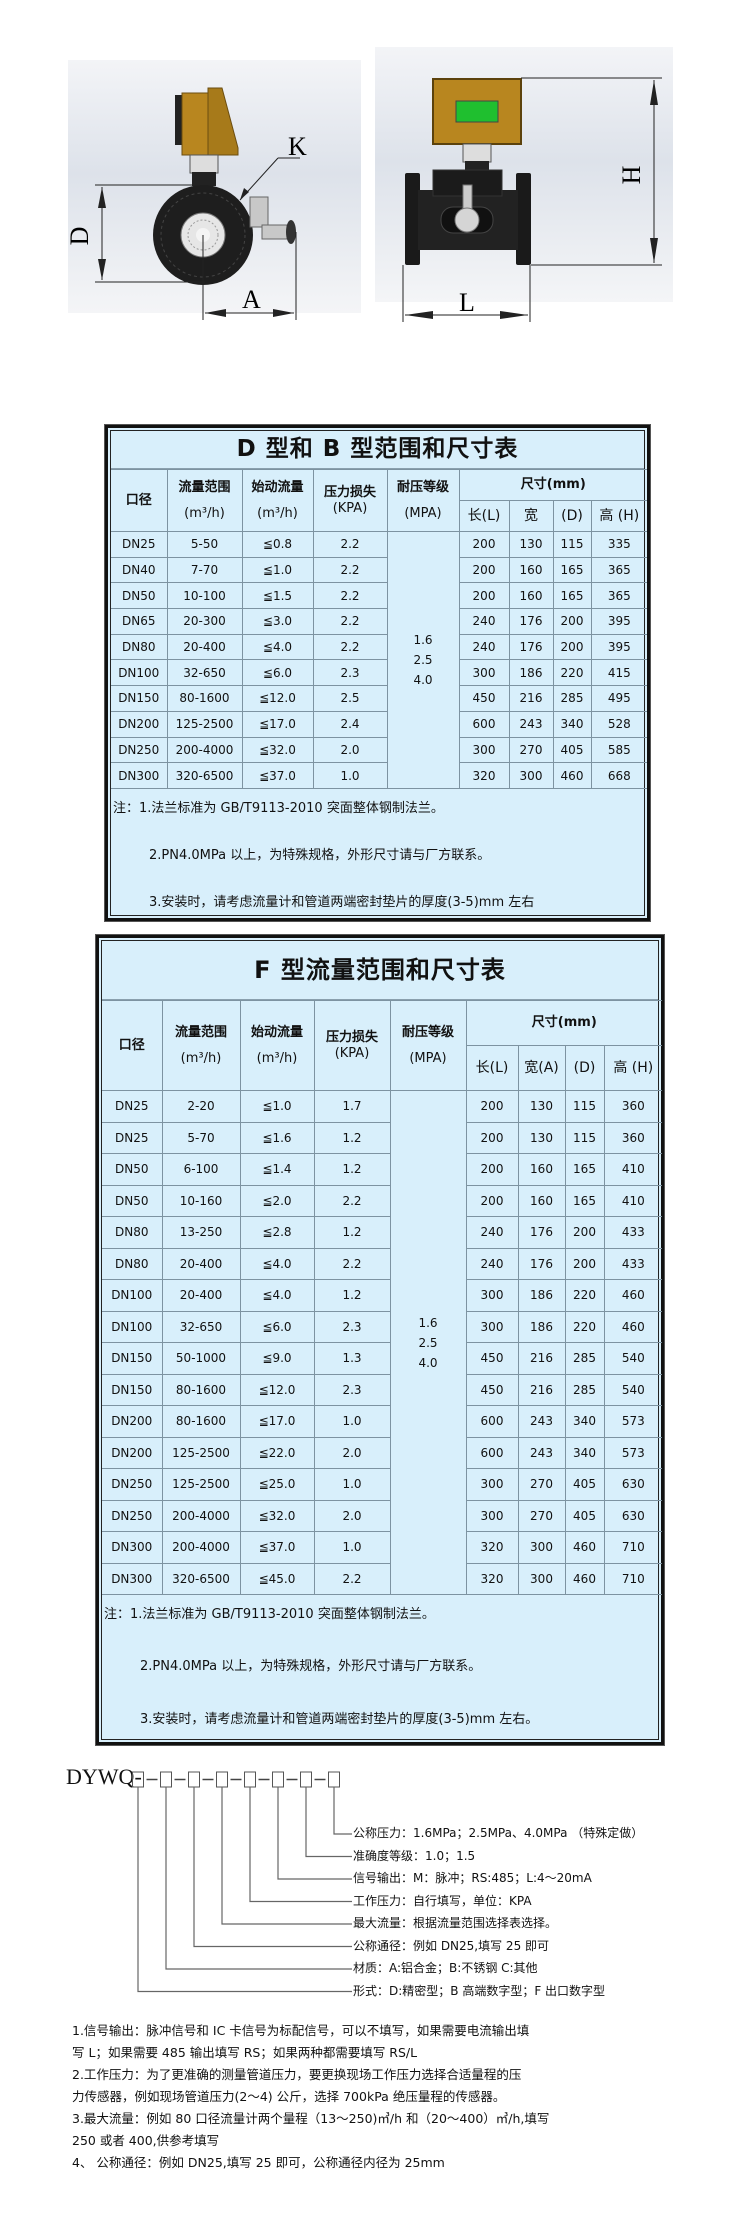  I want to click on table-cell: ≦6.0, so click(277, 1326).